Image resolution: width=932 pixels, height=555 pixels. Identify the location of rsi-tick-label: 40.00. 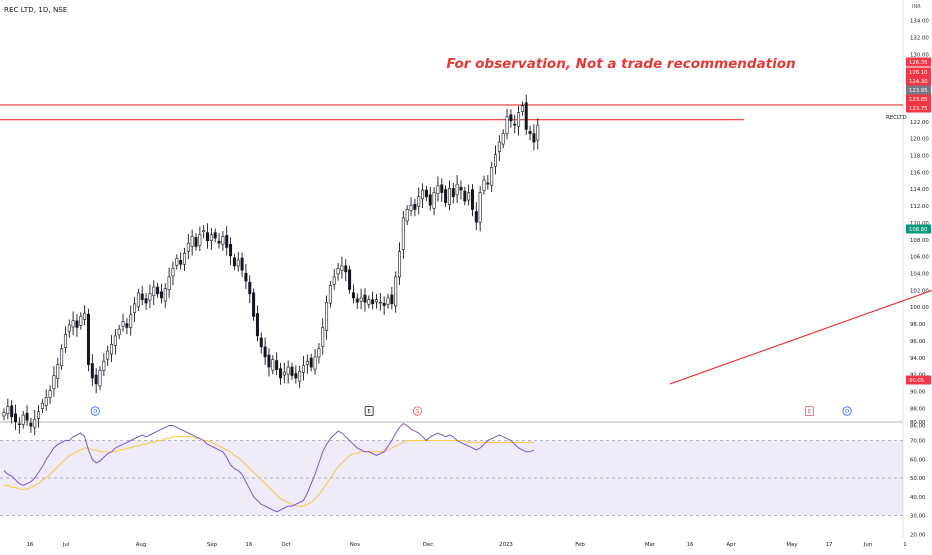
(918, 498).